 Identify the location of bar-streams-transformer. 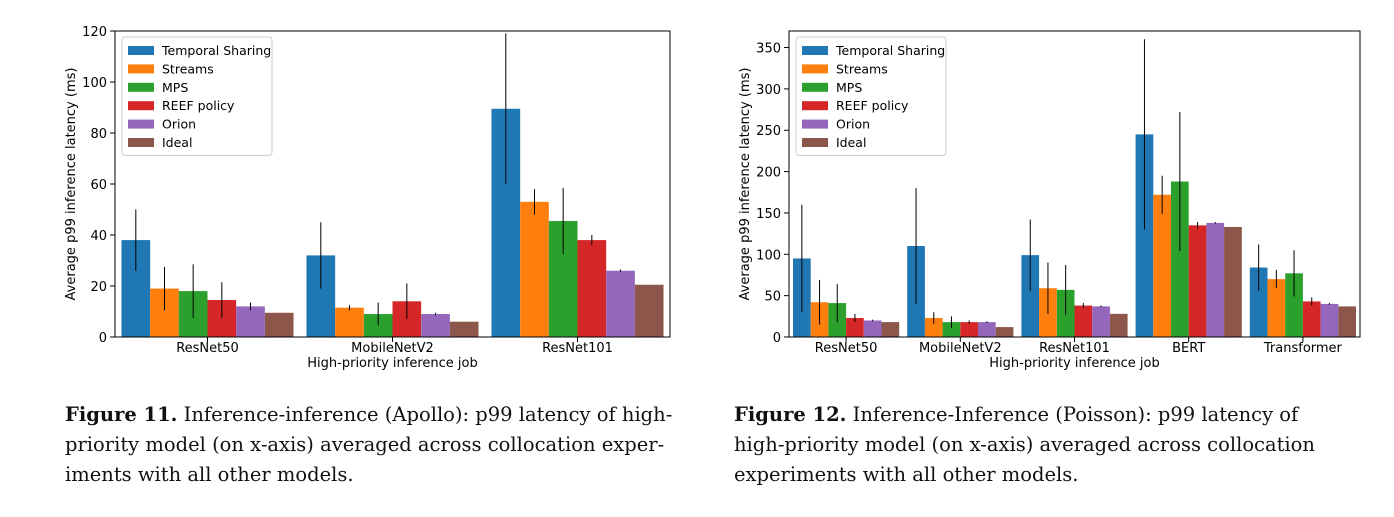
(1276, 308).